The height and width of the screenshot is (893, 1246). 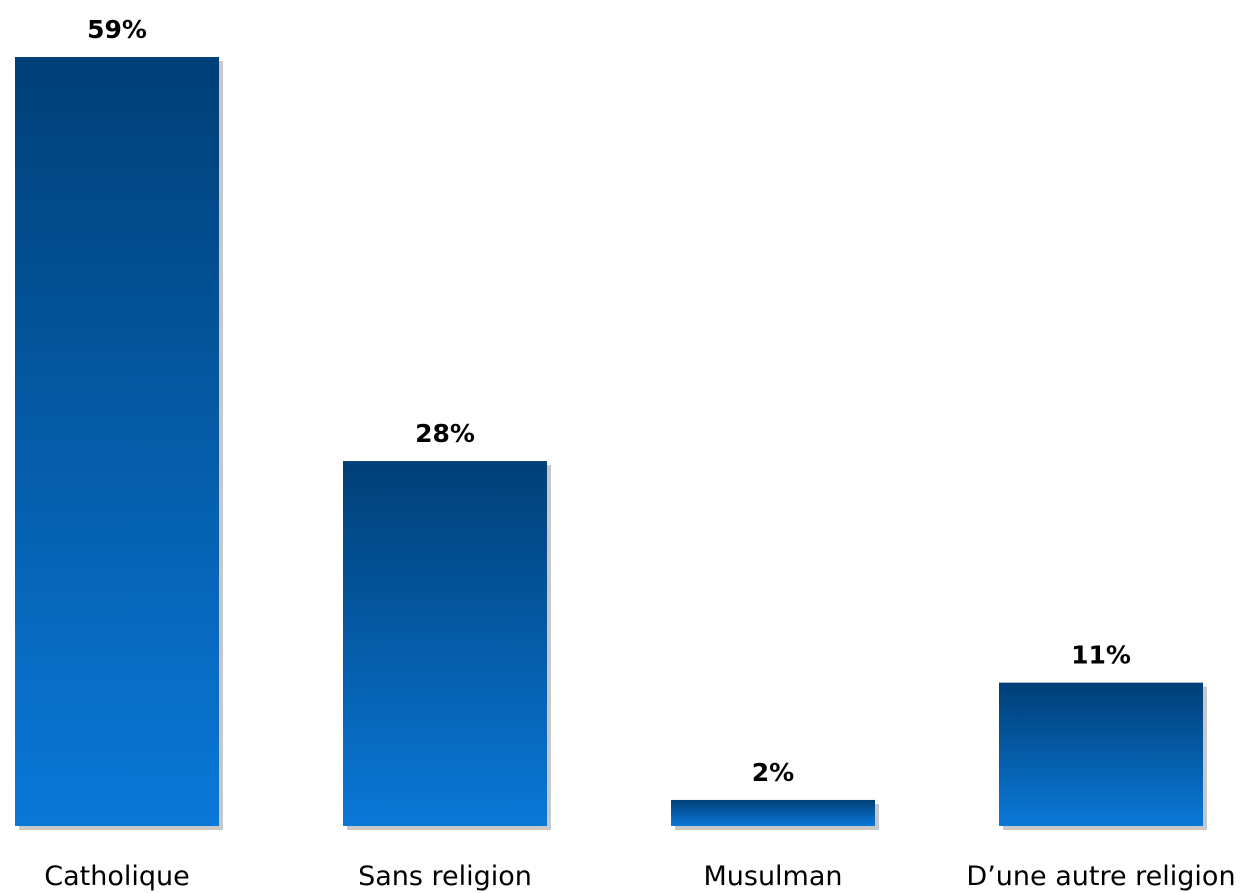 I want to click on bar-catholique, so click(x=117, y=441).